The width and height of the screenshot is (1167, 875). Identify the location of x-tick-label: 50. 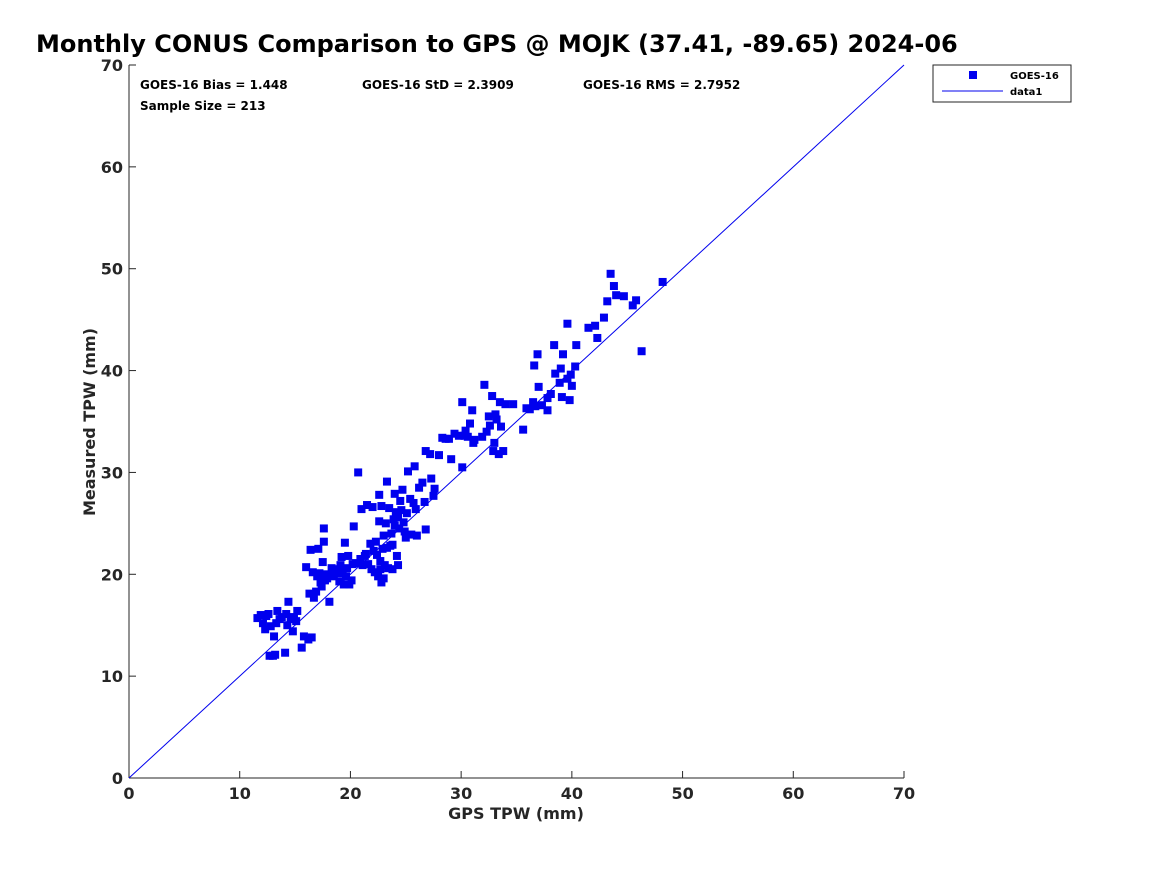
(682, 793).